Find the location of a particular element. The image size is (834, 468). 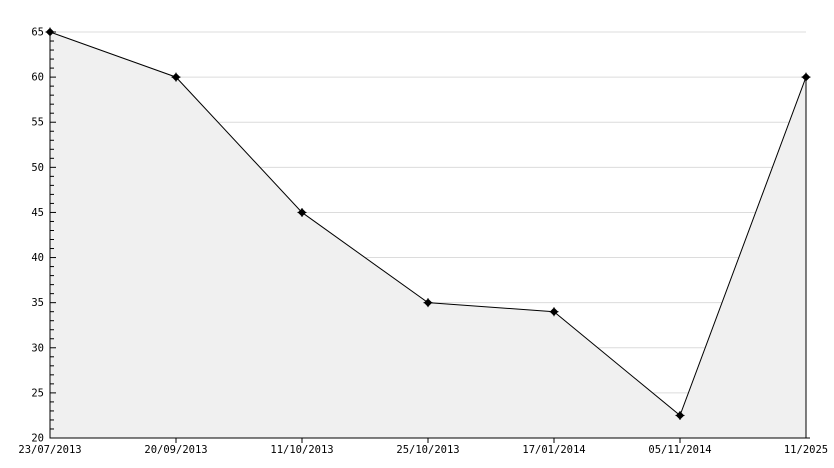

x-tick-label: 23/07/2013 is located at coordinates (49, 450).